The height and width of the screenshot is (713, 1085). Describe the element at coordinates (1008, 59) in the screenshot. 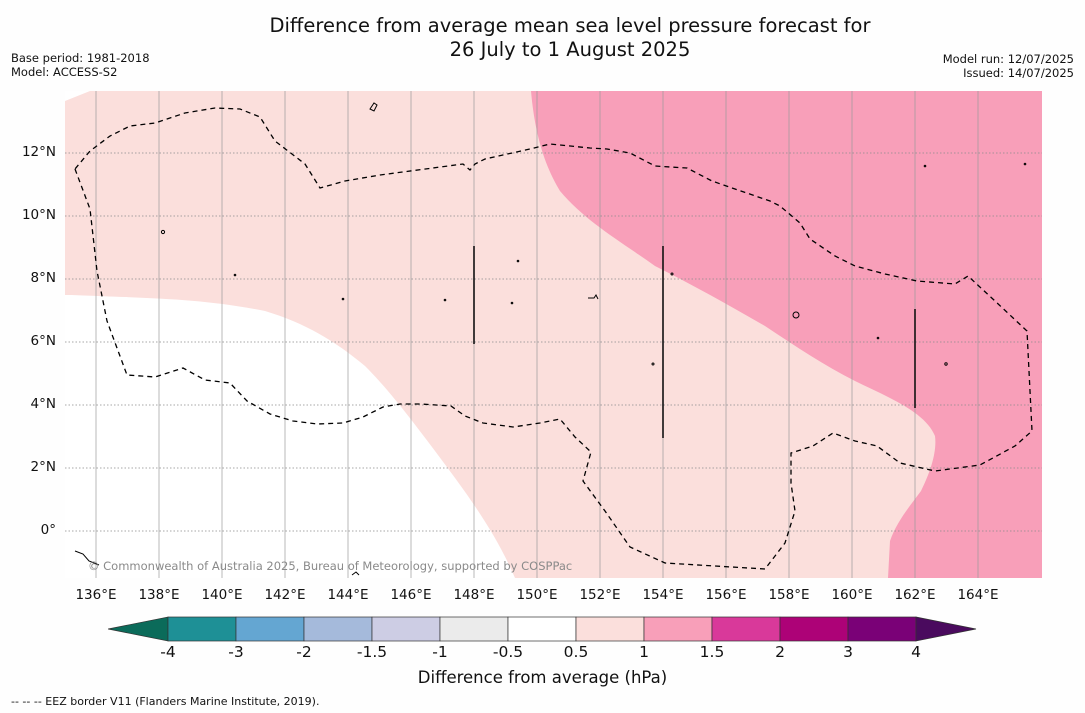

I see `model-run: Model run: 12/07/2025` at that location.